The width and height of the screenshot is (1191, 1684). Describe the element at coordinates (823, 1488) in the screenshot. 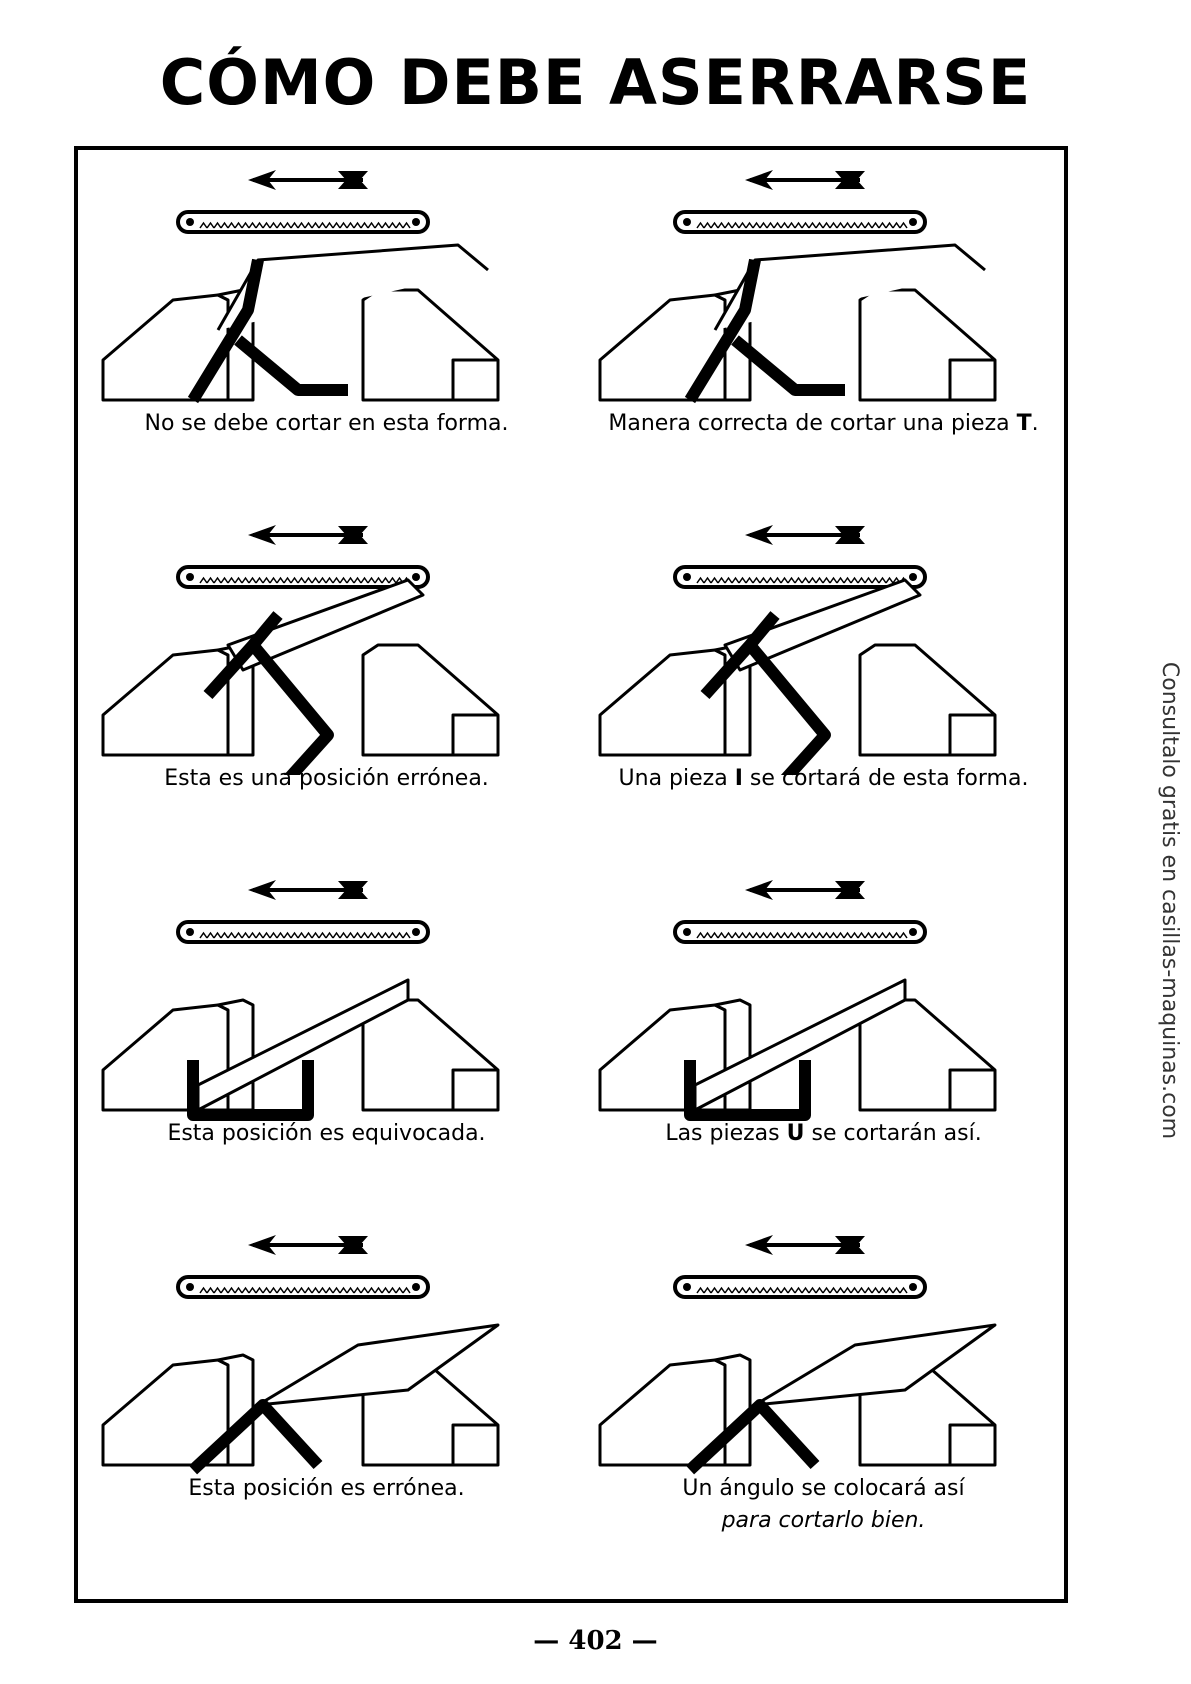

I see `caption-line-1: Un ángulo se colocará así` at that location.